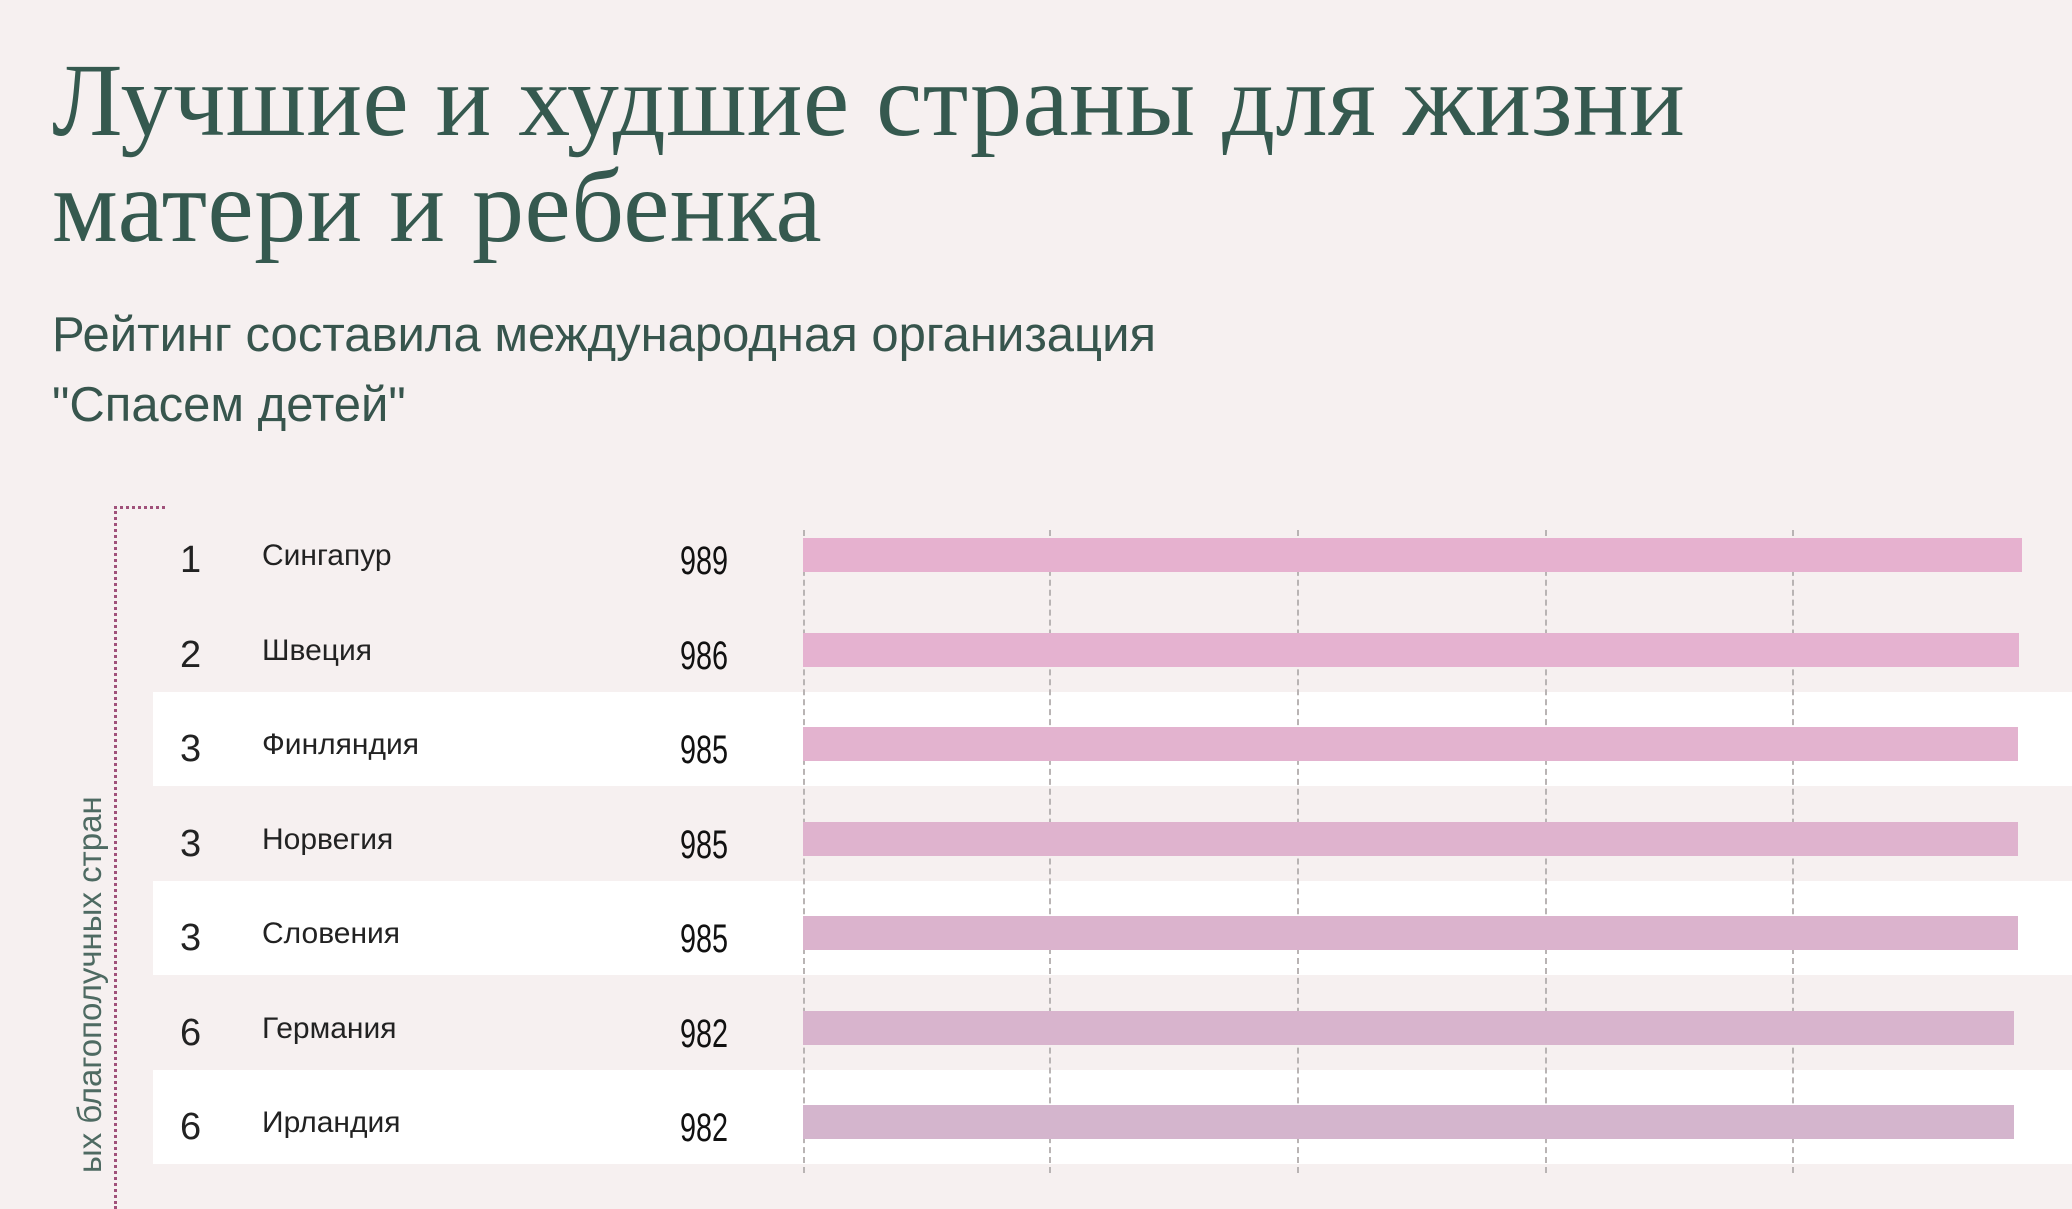  What do you see at coordinates (317, 650) in the screenshot?
I see `country-label: Швеция` at bounding box center [317, 650].